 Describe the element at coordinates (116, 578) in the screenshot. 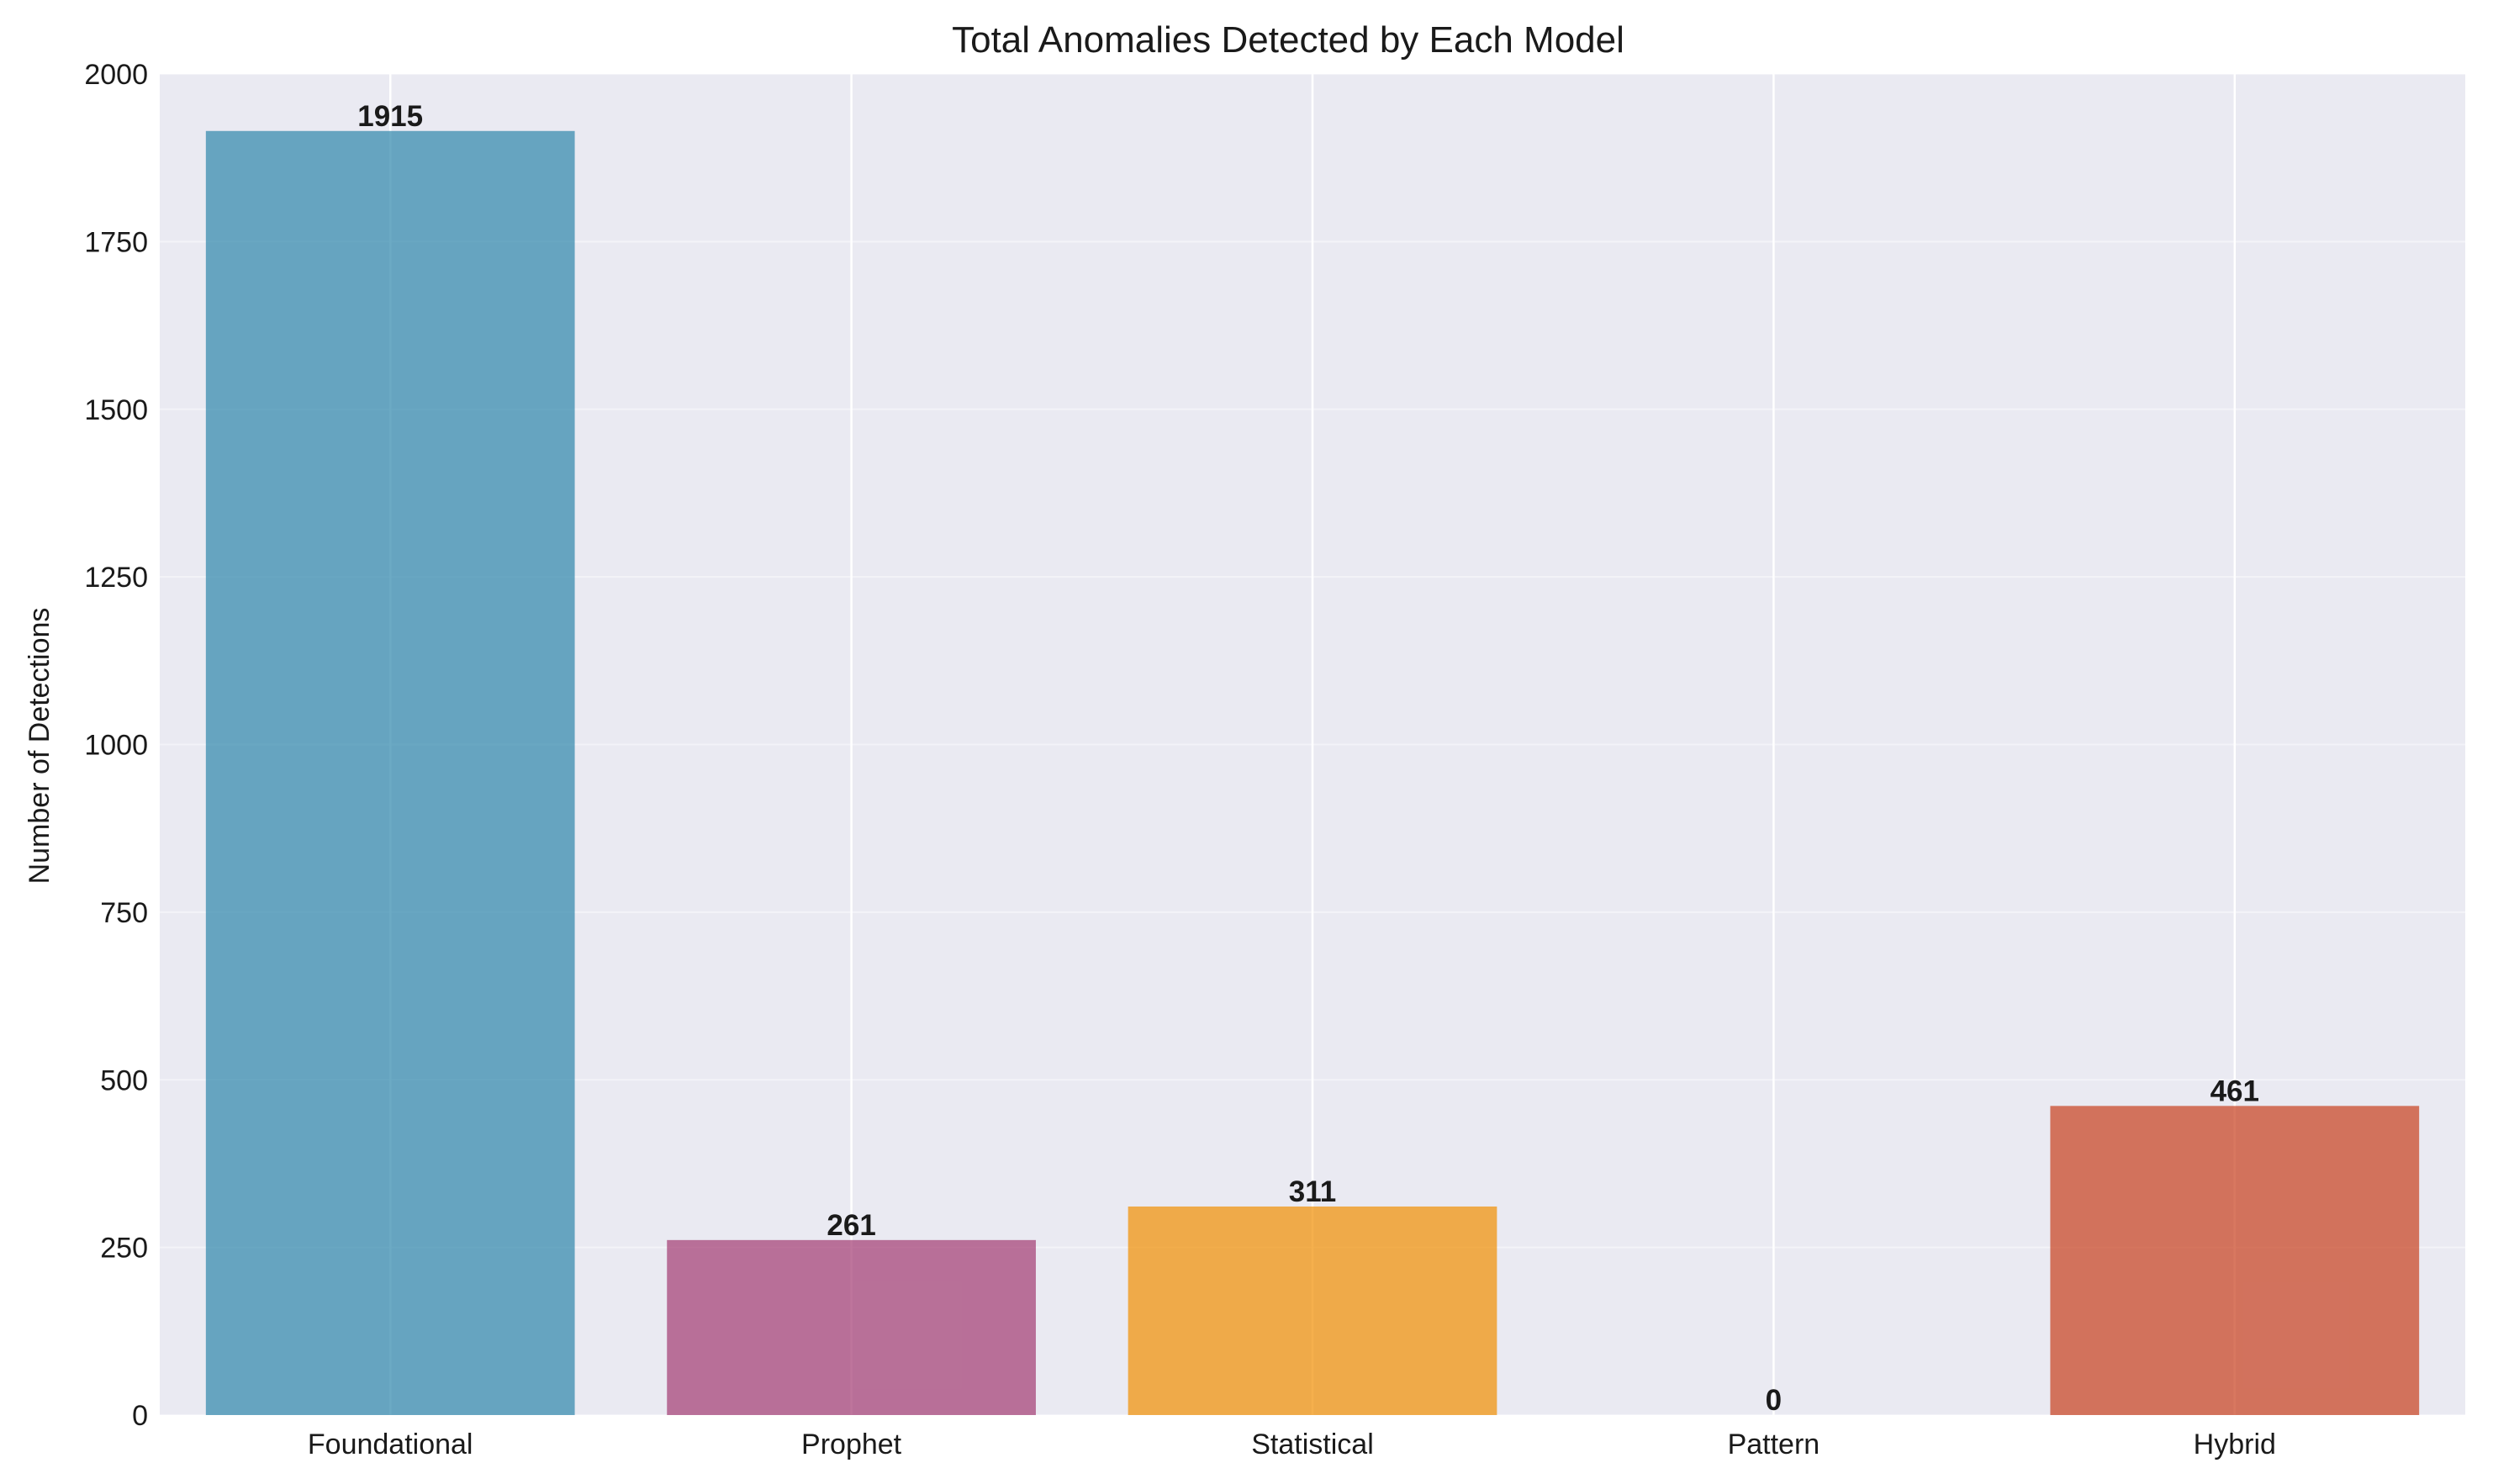

I see `y-tick-label: 1250` at that location.